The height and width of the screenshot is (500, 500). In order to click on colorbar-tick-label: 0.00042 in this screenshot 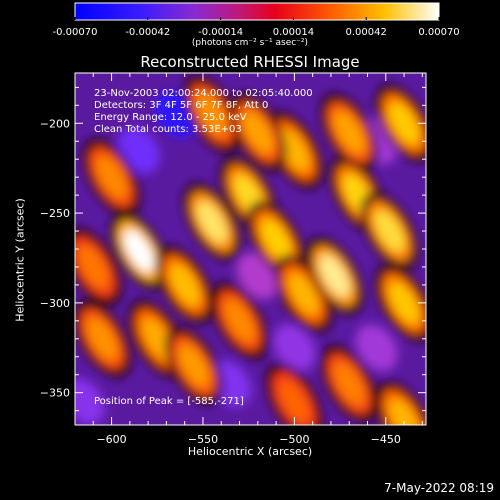, I will do `click(366, 32)`.